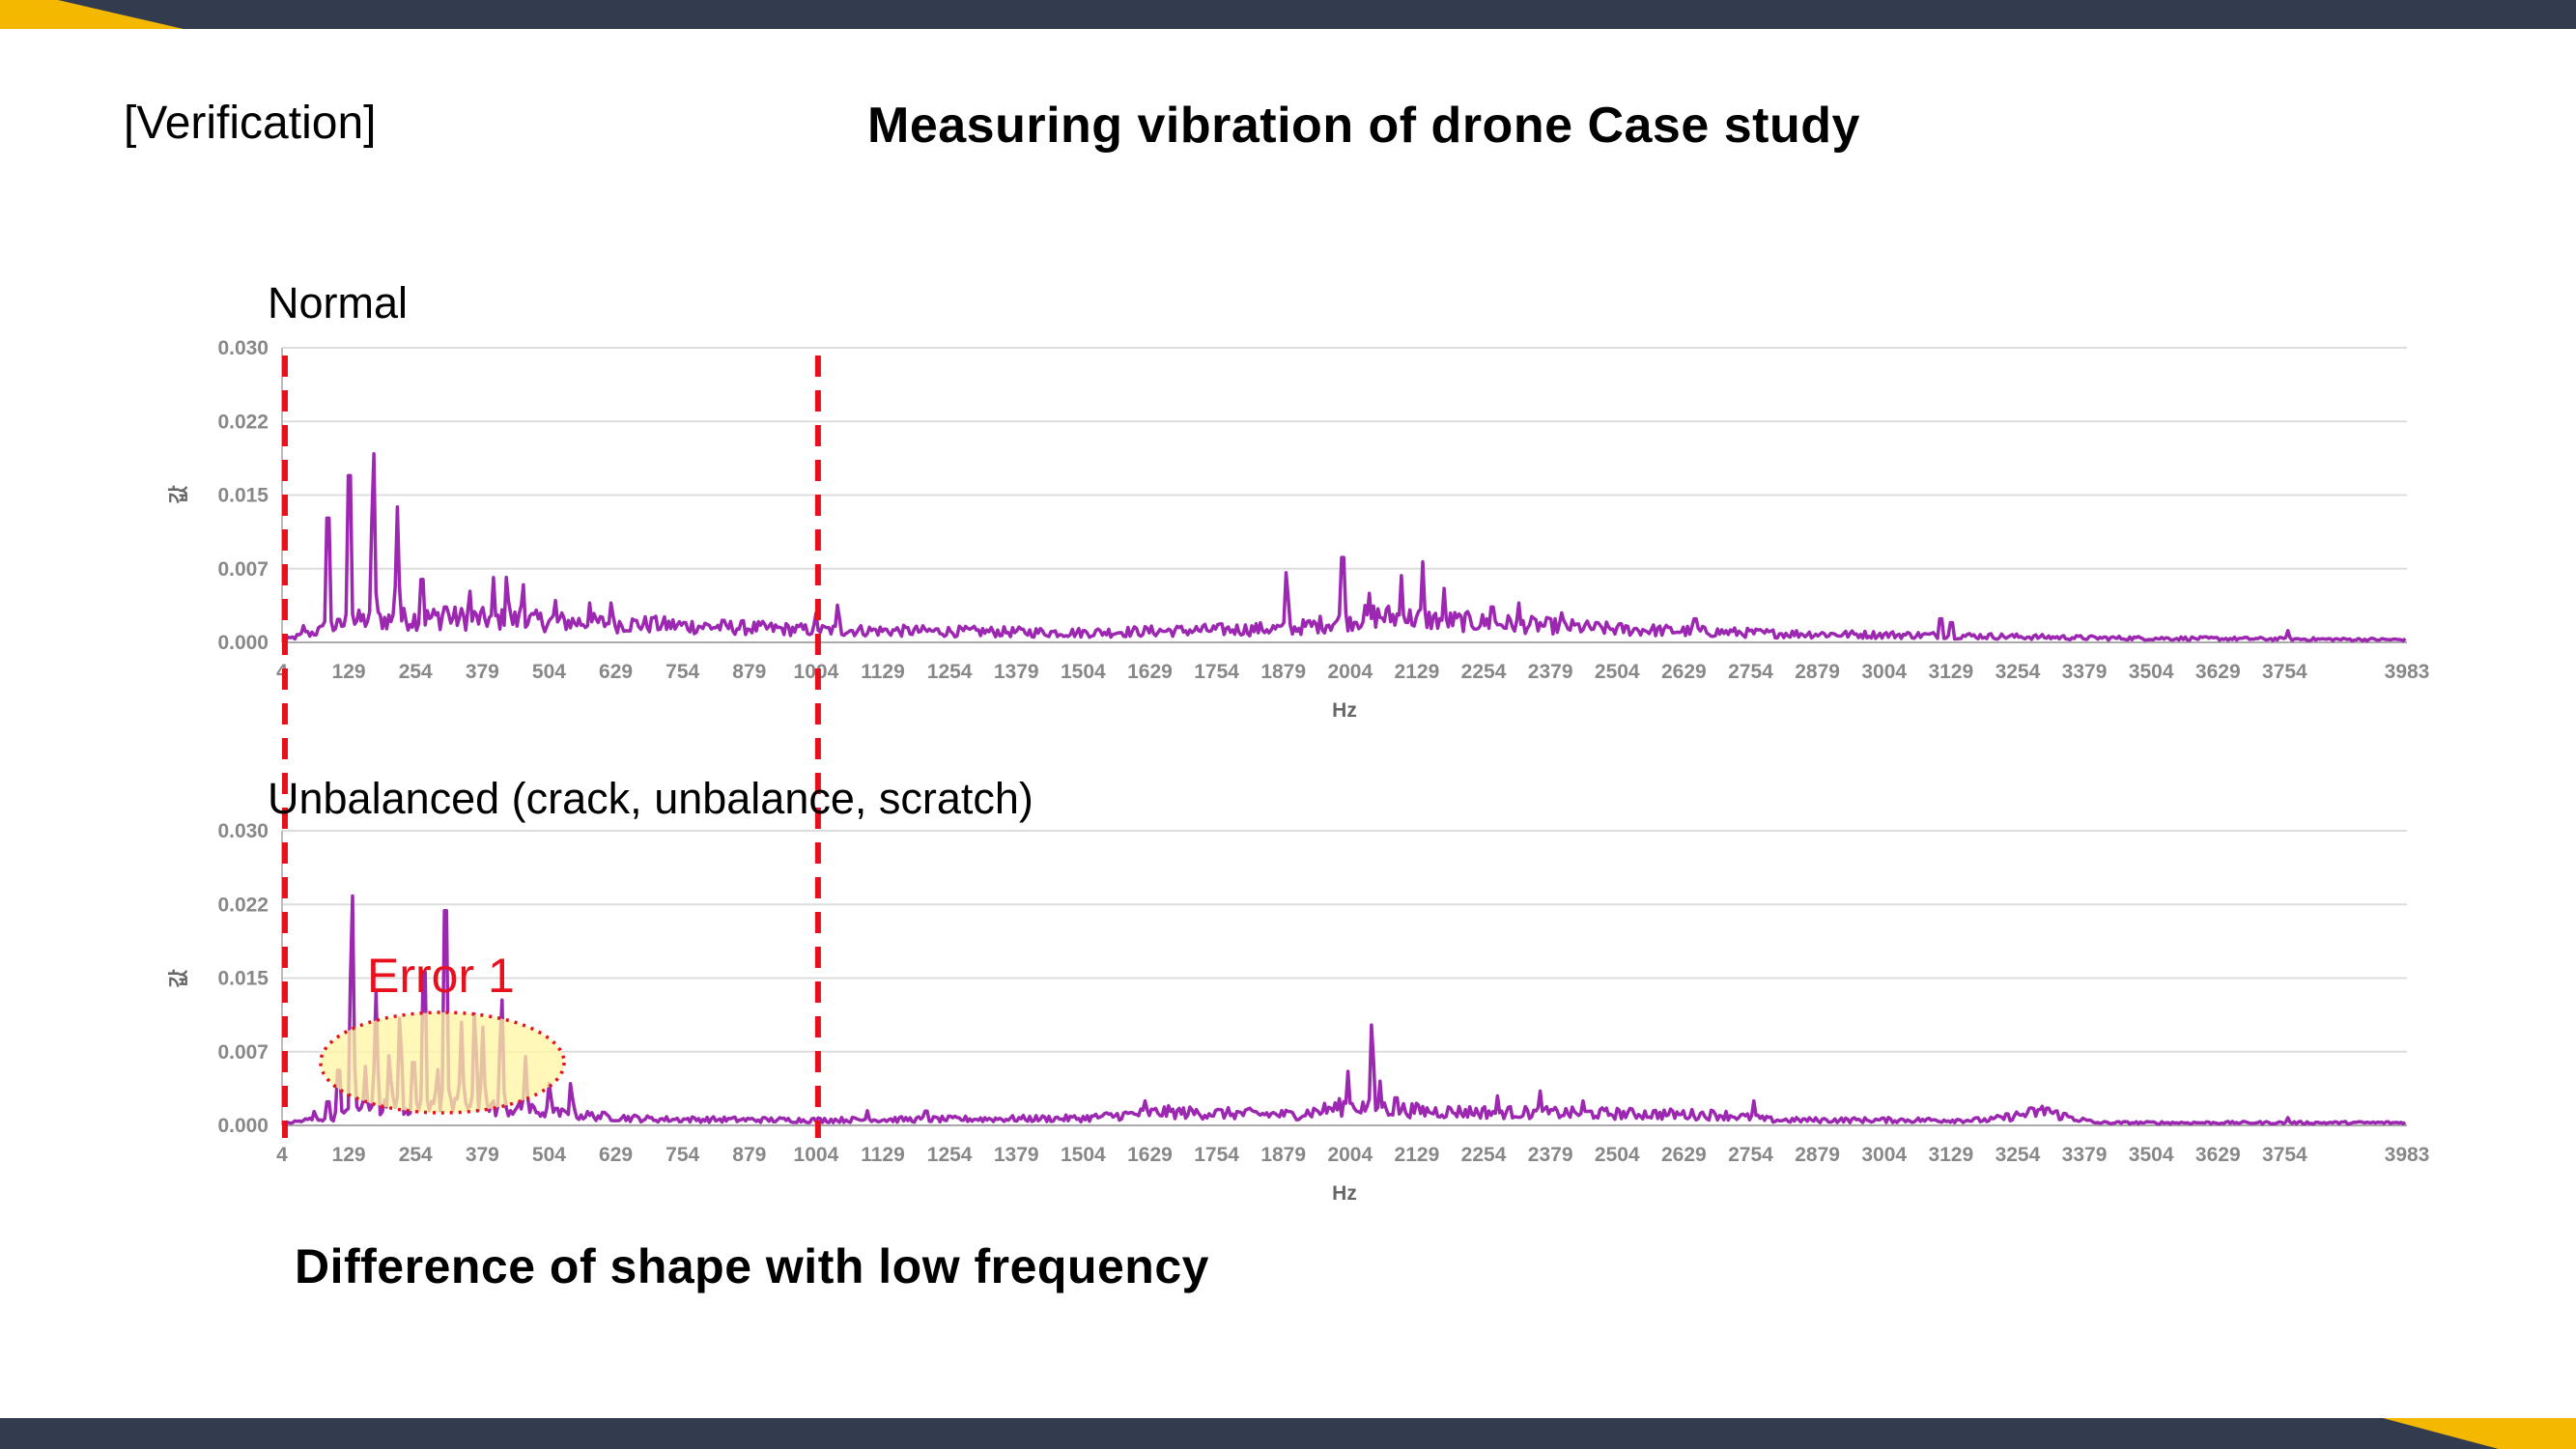 The height and width of the screenshot is (1449, 2576). What do you see at coordinates (752, 1266) in the screenshot?
I see `footer-caption: Difference of shape with low frequency` at bounding box center [752, 1266].